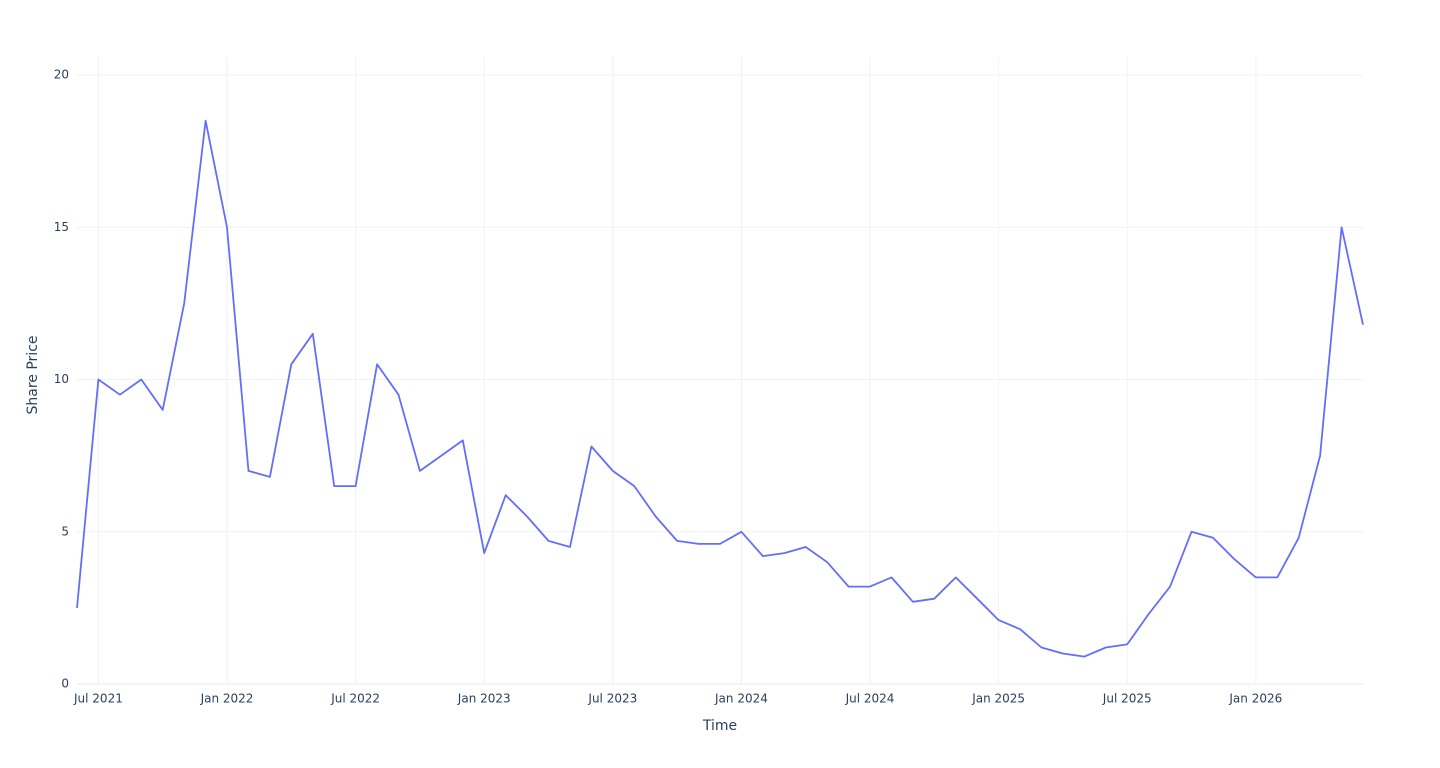 This screenshot has width=1440, height=768. I want to click on y-tick-label: 0, so click(65, 684).